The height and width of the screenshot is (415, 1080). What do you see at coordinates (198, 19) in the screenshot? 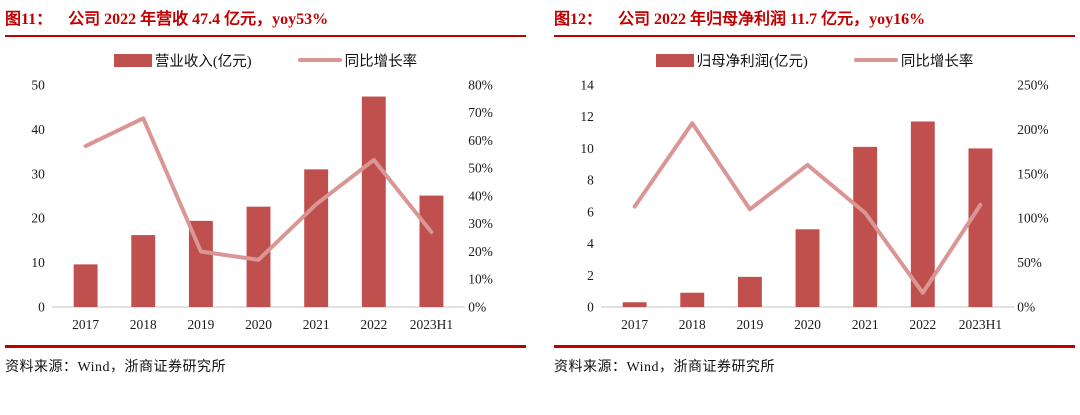
I see `figure-title-text: 公司 2022 年营收 47.4 亿元，yoy53%` at bounding box center [198, 19].